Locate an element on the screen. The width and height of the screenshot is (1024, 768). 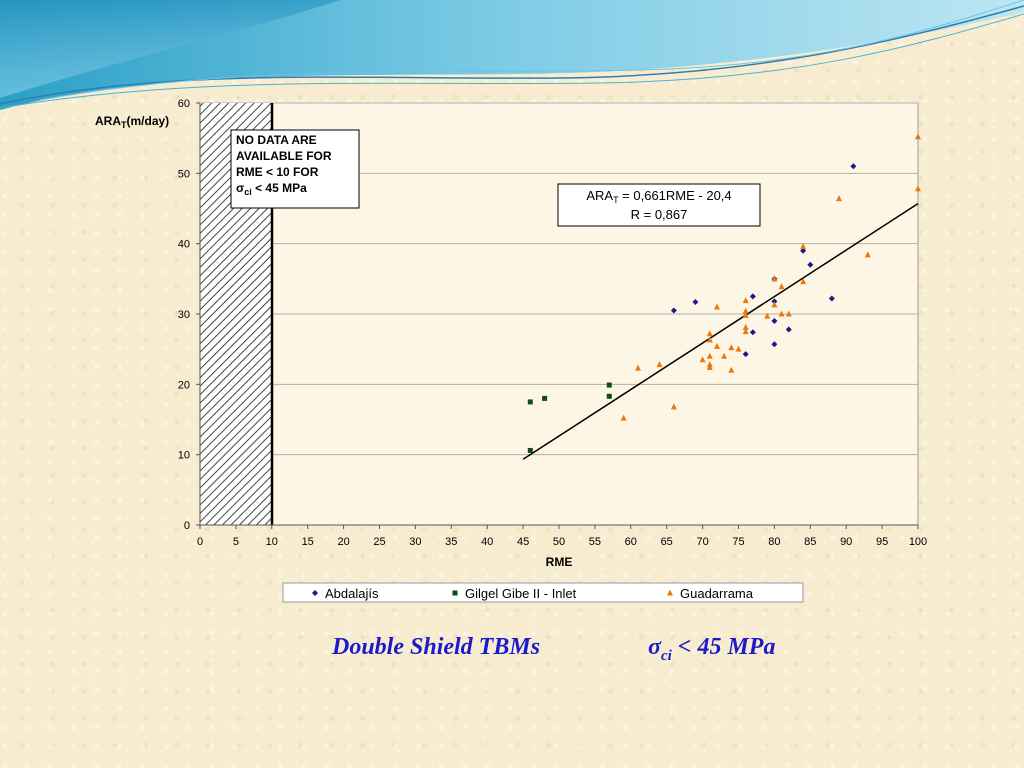
legend-item: Gilgel Gibe II - Inlet is located at coordinates (514, 593).